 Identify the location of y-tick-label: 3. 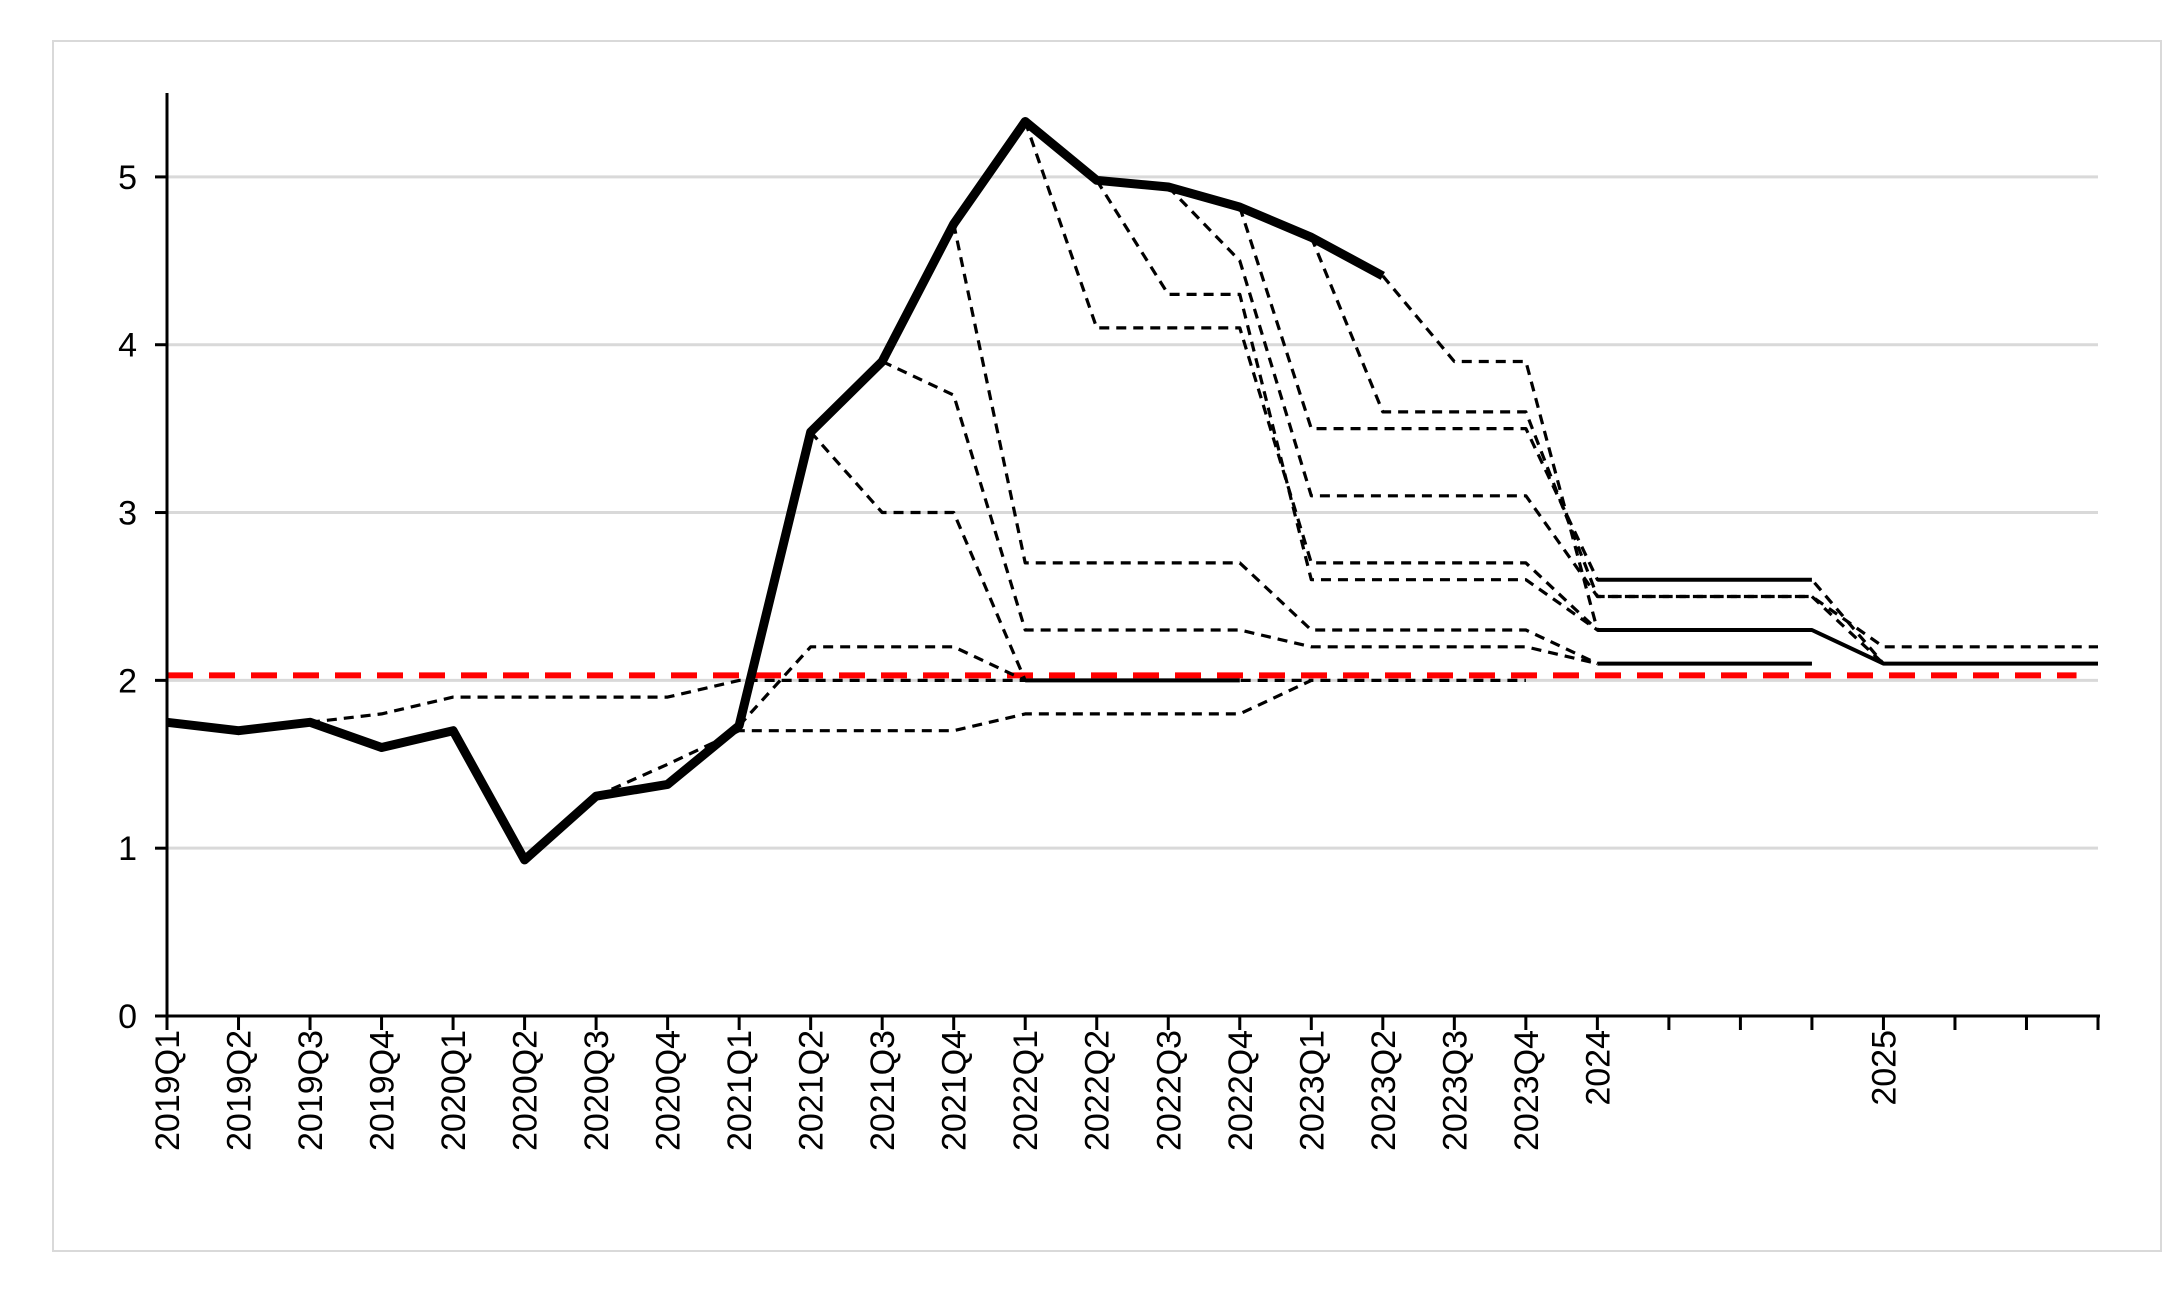
(127, 514).